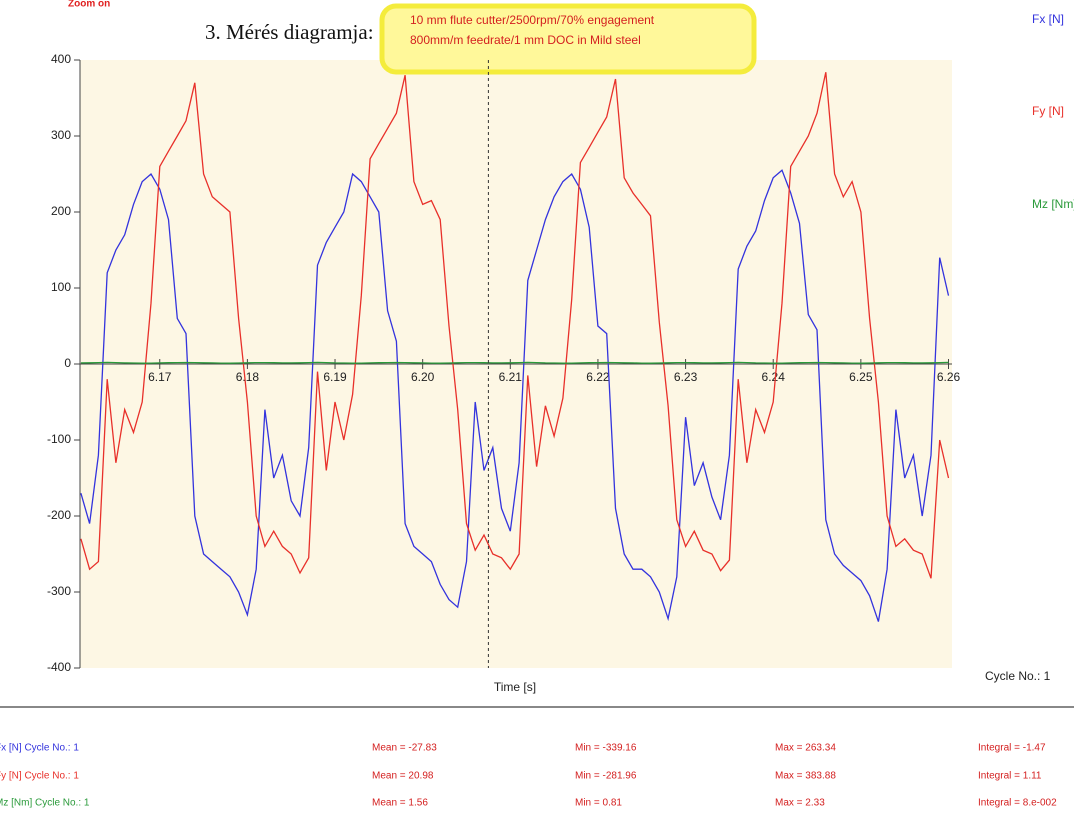 This screenshot has height=819, width=1074. Describe the element at coordinates (598, 377) in the screenshot. I see `x-tick-label: 6.22` at that location.